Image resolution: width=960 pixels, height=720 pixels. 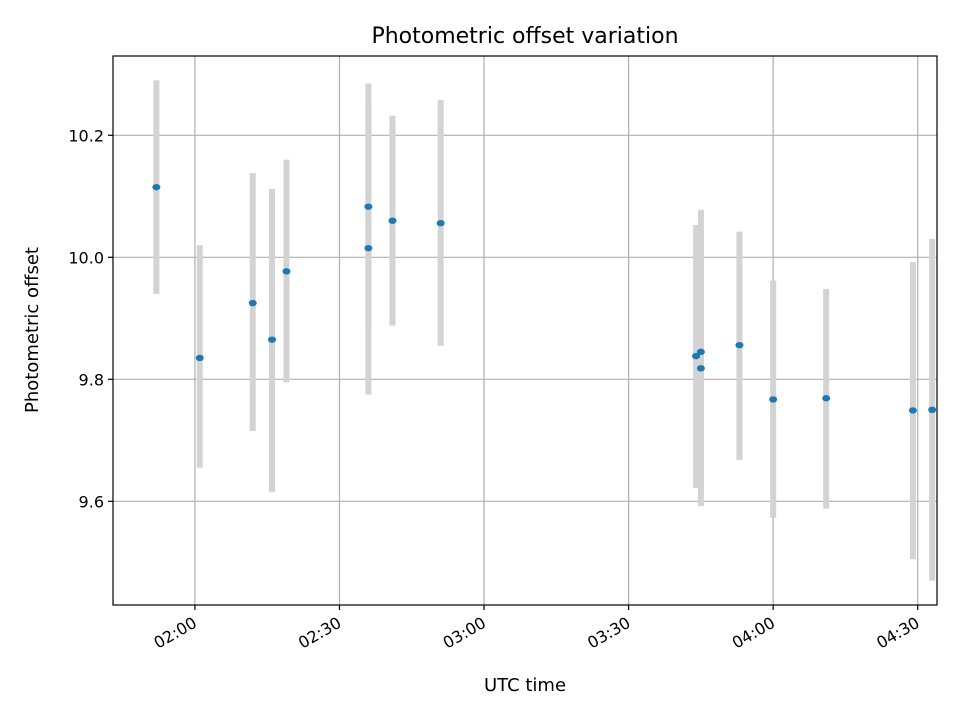 I want to click on y-axis: 9.6 9.8 10.0 10.2, so click(x=90, y=318).